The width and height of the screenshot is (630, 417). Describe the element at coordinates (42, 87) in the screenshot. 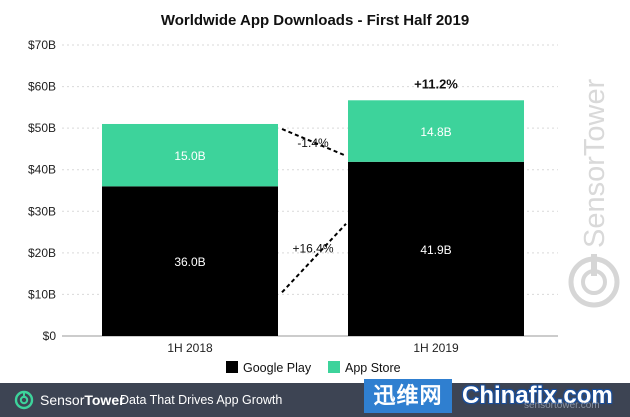

I see `y-tick-label: $60B` at that location.